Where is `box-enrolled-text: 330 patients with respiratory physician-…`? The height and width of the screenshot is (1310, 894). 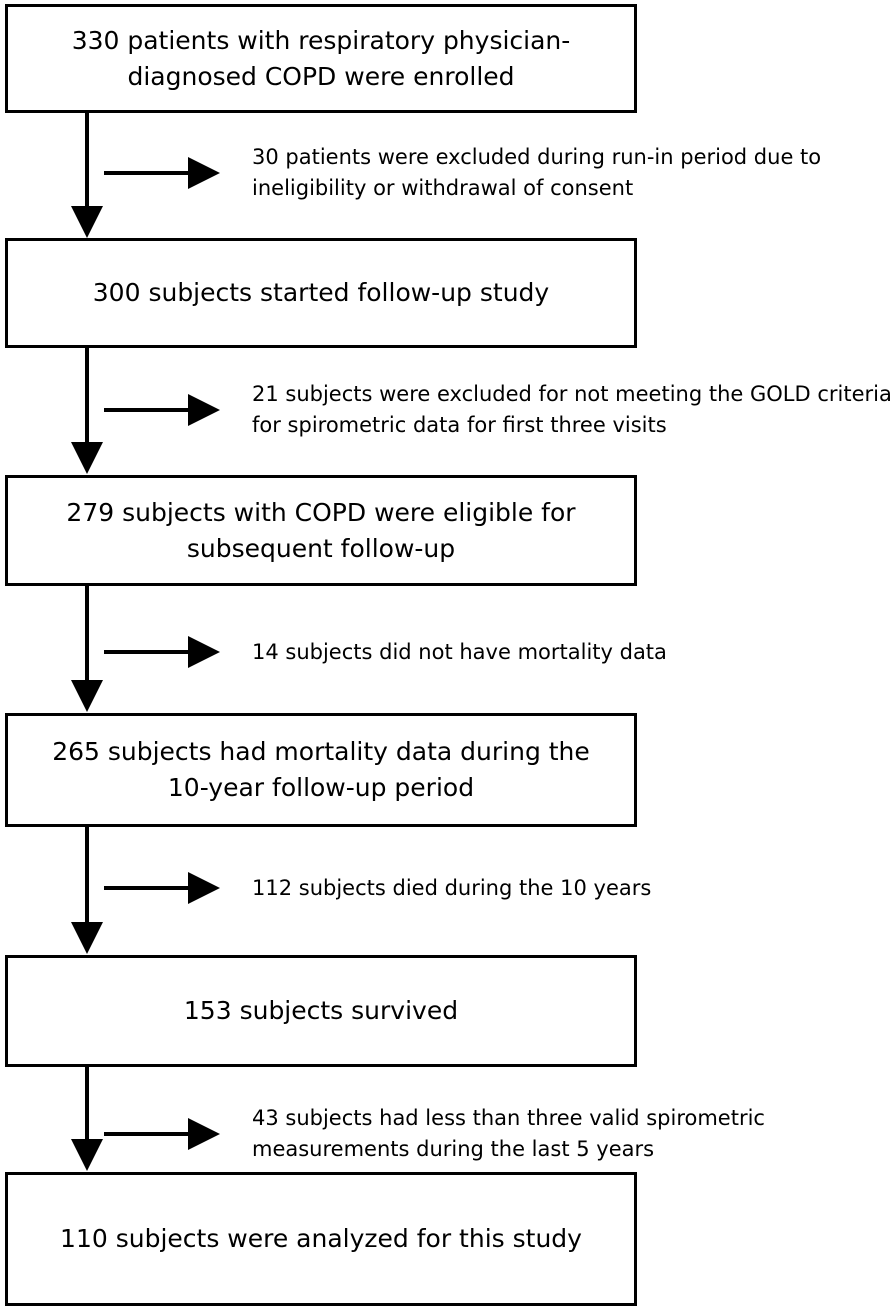 box-enrolled-text: 330 patients with respiratory physician-… is located at coordinates (321, 58).